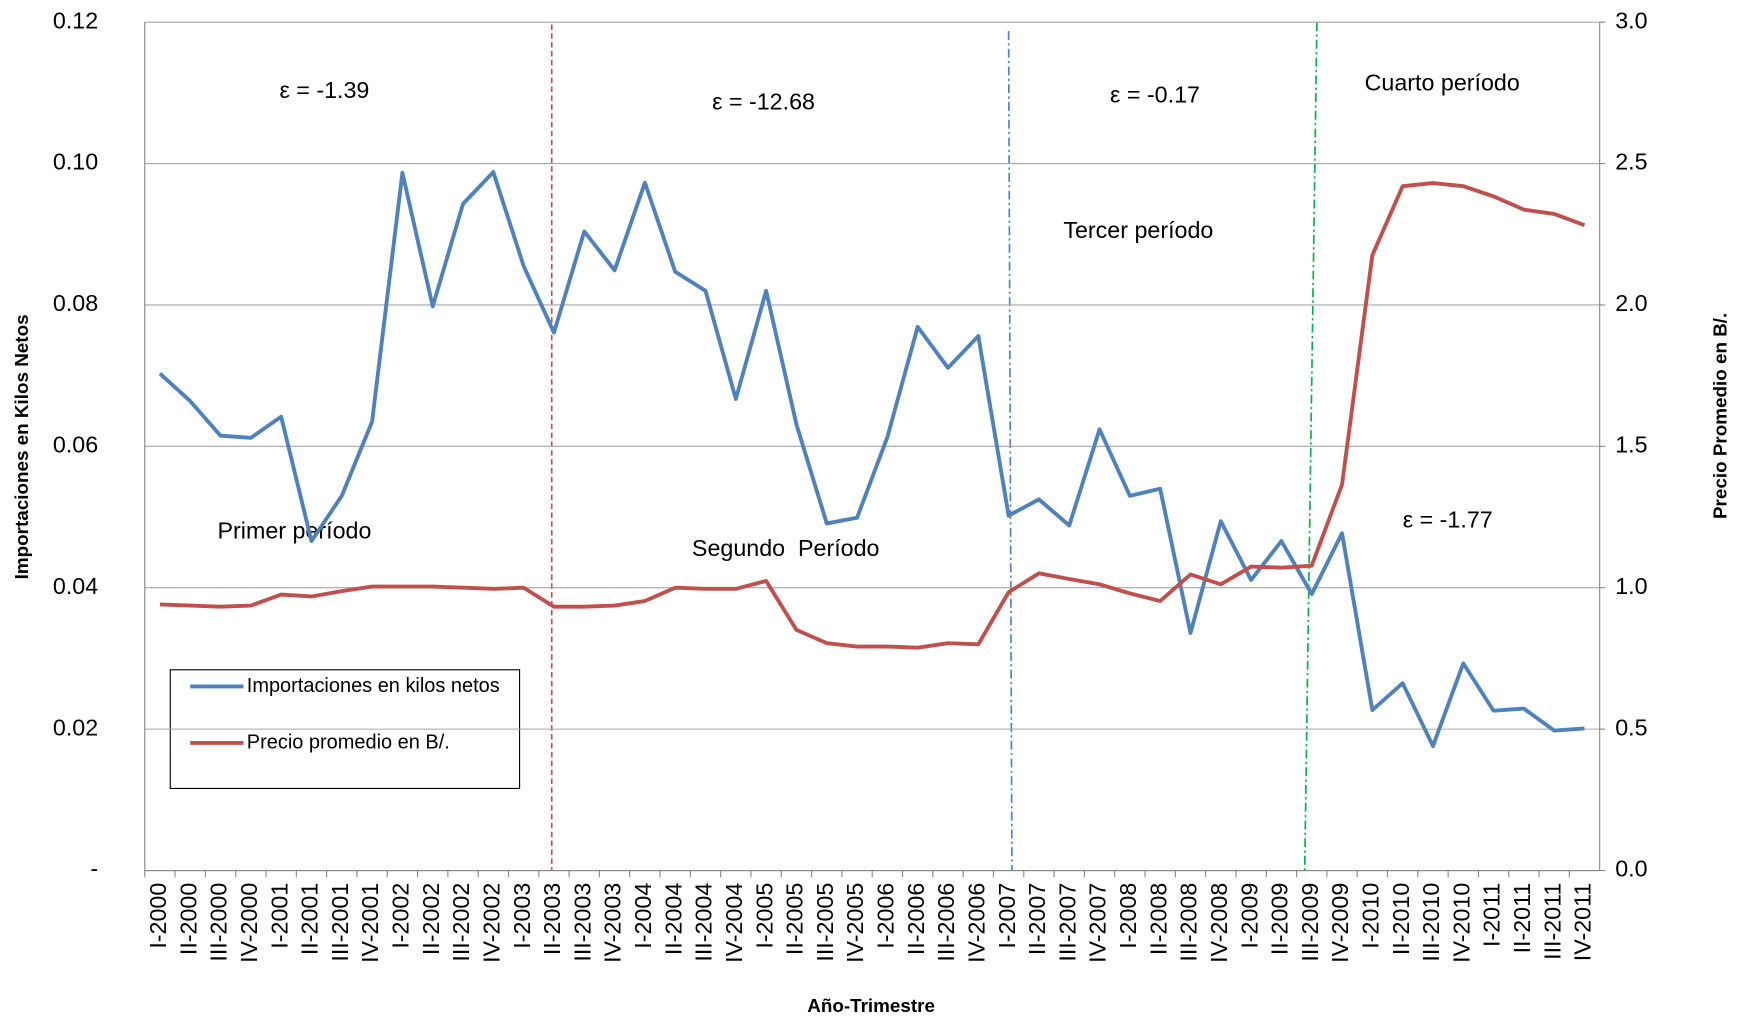  I want to click on x-tick-label: II-2009, so click(1280, 919).